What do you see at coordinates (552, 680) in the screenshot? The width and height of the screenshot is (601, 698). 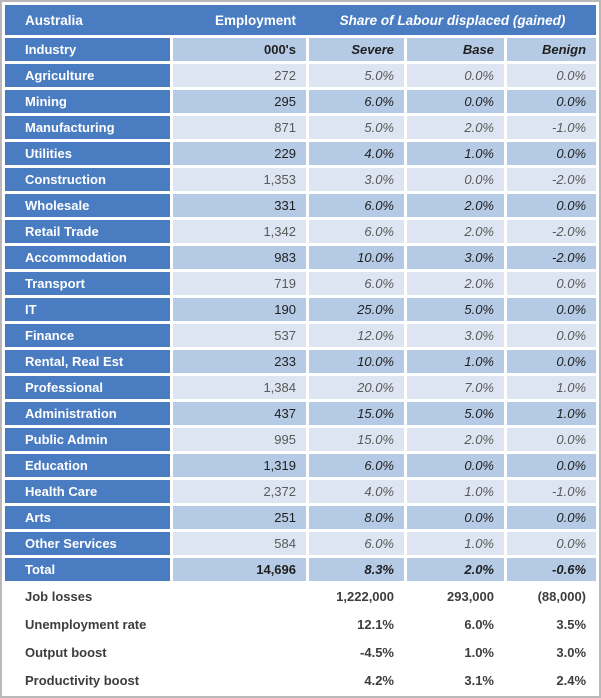 I see `summary-benign-cell: 2.4%` at bounding box center [552, 680].